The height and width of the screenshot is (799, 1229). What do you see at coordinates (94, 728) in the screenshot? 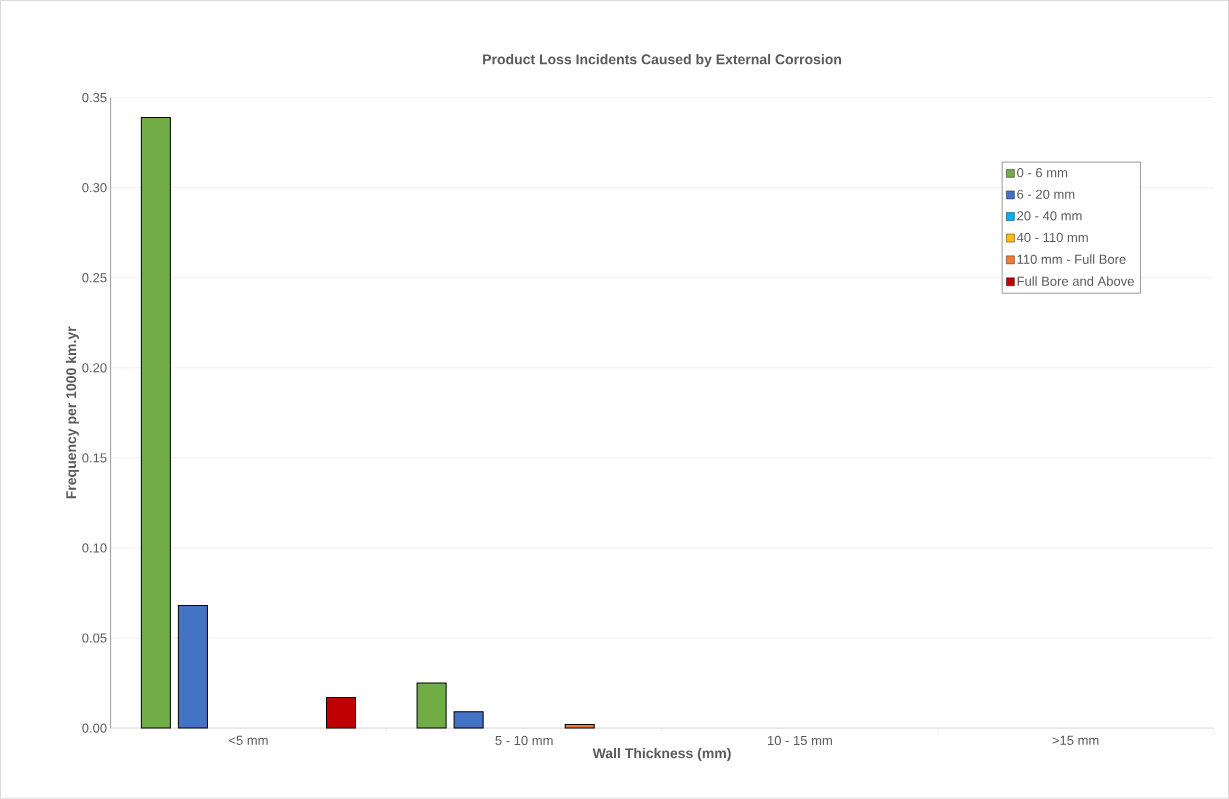
I see `y-tick-label: 0.00` at bounding box center [94, 728].